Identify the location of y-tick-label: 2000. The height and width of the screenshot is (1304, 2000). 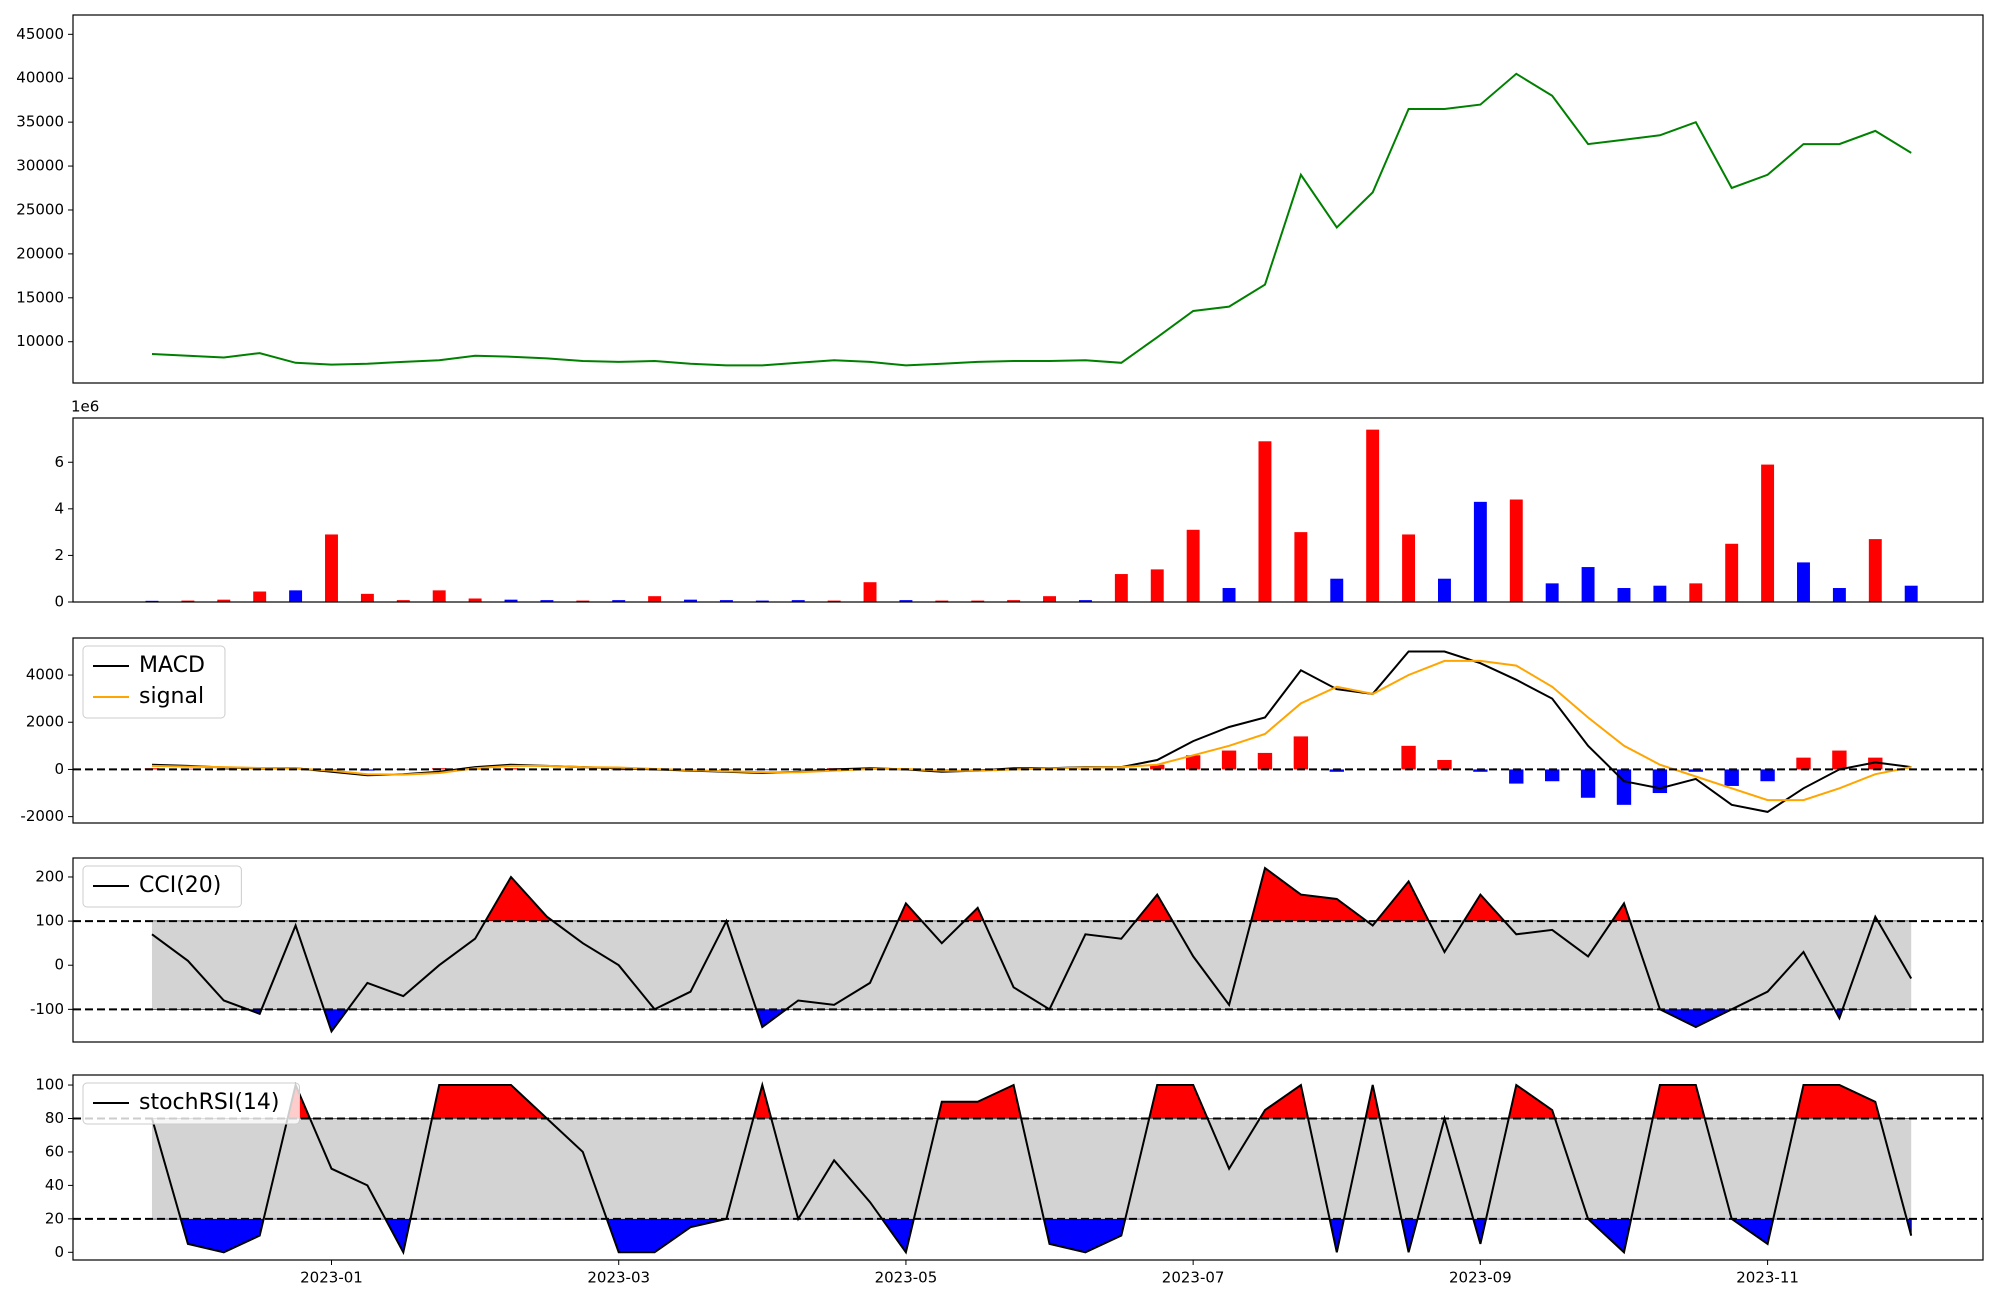
(45, 722).